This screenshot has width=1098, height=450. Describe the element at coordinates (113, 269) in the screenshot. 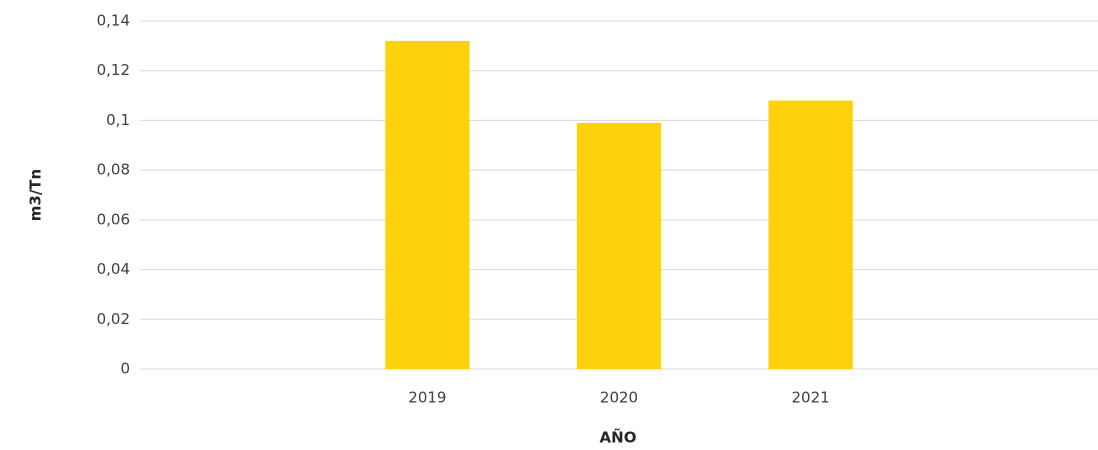

I see `y-tick-label: 0,04` at that location.